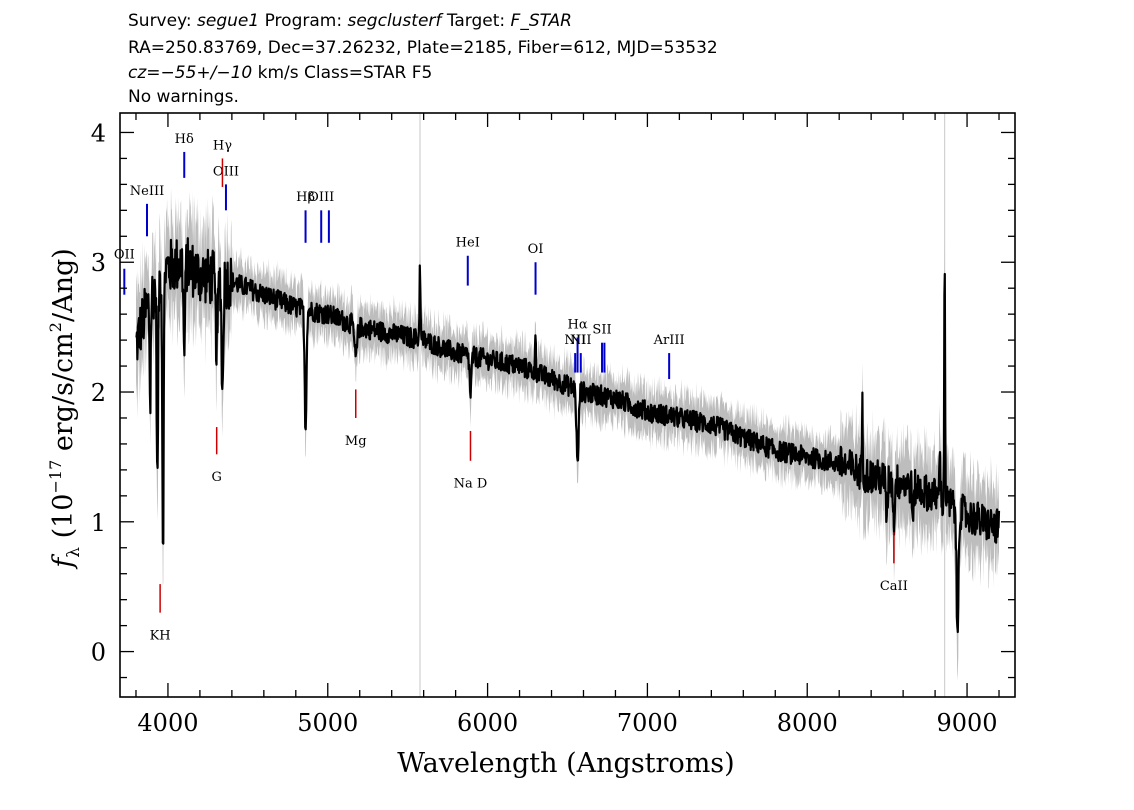 The image size is (1134, 810). Describe the element at coordinates (190, 73) in the screenshot. I see `cz-value: cz=−55+/−10` at that location.